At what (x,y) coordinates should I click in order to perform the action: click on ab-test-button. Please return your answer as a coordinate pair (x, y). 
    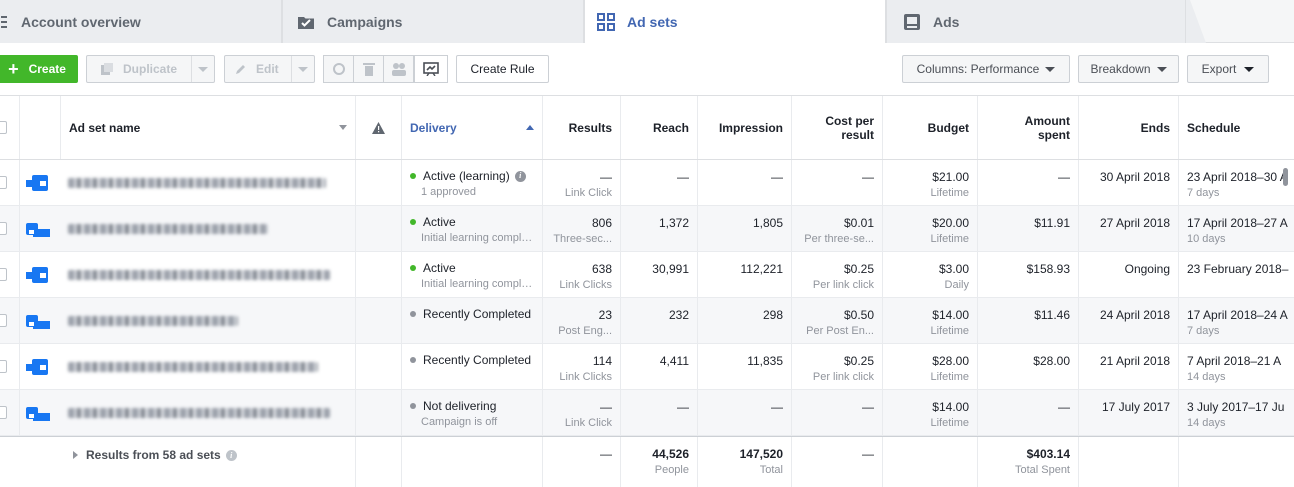
    Looking at the image, I should click on (398, 69).